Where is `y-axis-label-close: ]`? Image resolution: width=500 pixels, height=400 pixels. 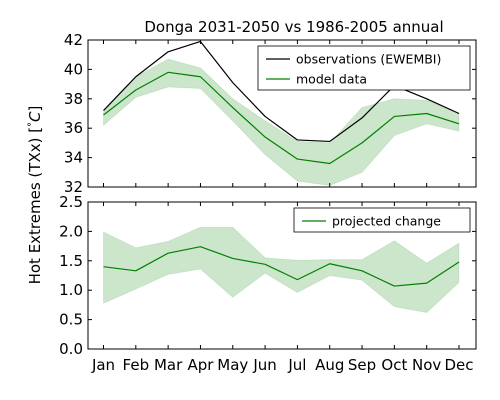
y-axis-label-close: ] is located at coordinates (35, 109).